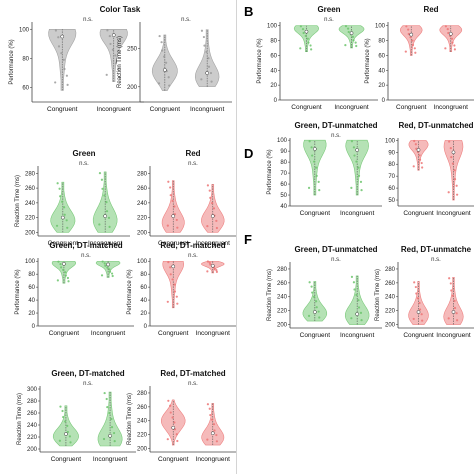  I want to click on y-tick-label: 20, so click(273, 86).